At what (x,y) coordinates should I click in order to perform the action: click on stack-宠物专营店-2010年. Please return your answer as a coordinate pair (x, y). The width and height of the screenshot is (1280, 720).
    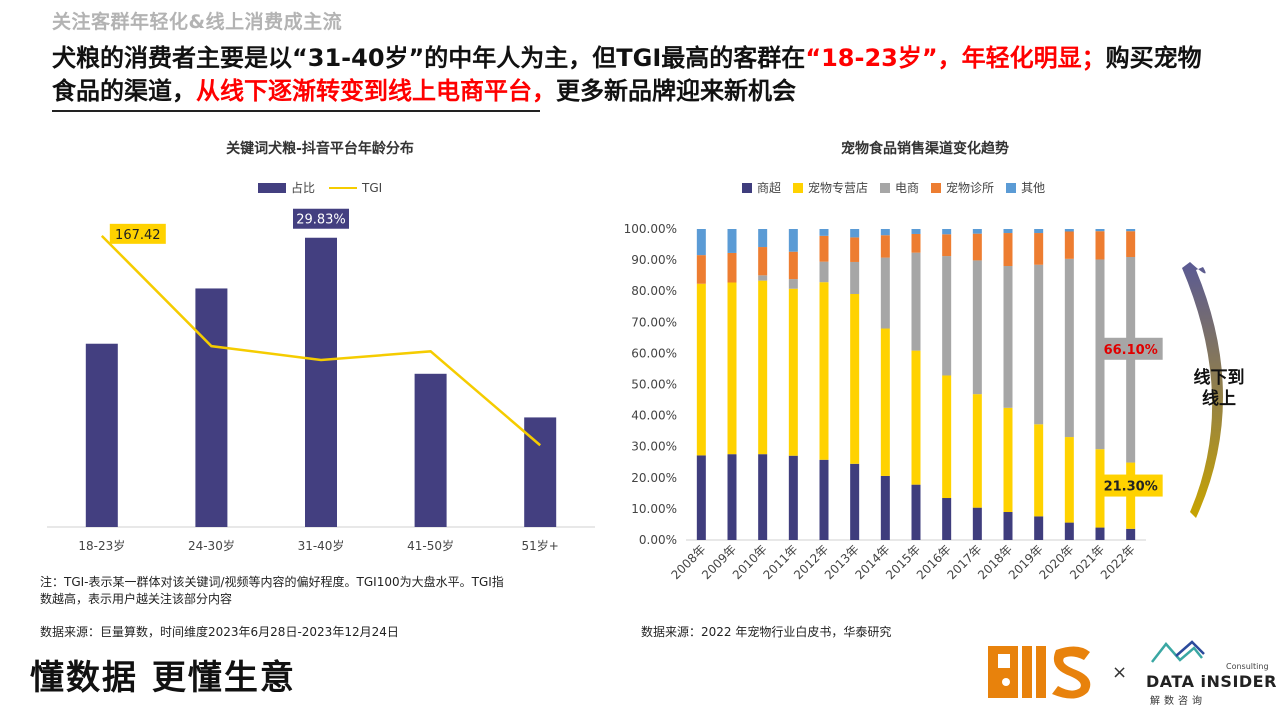
    Looking at the image, I should click on (763, 367).